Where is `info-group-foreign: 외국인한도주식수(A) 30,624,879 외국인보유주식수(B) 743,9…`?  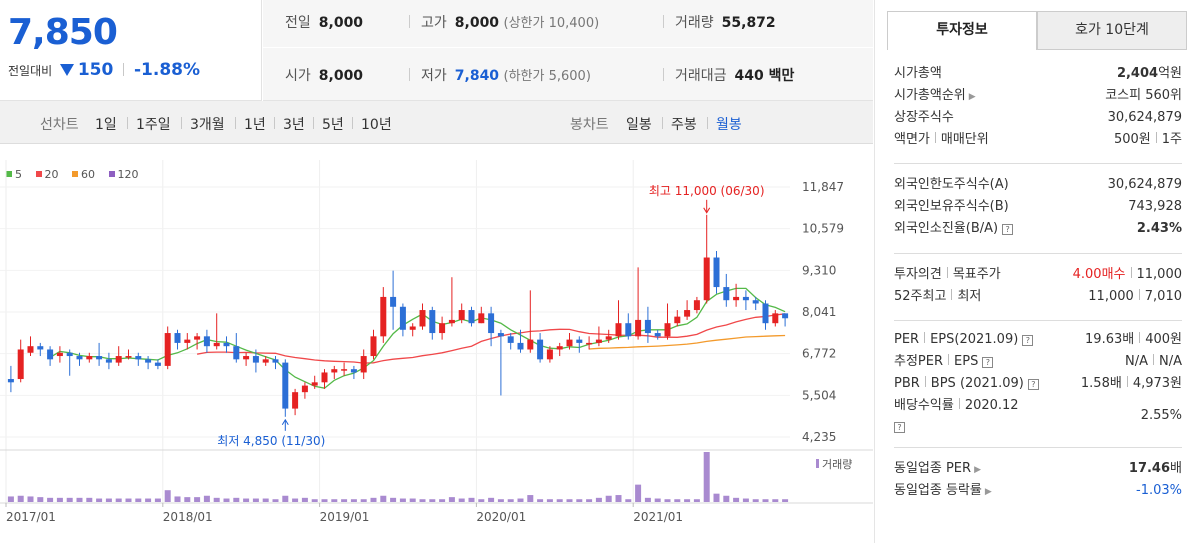
info-group-foreign: 외국인한도주식수(A) 30,624,879 외국인보유주식수(B) 743,9… is located at coordinates (1038, 207).